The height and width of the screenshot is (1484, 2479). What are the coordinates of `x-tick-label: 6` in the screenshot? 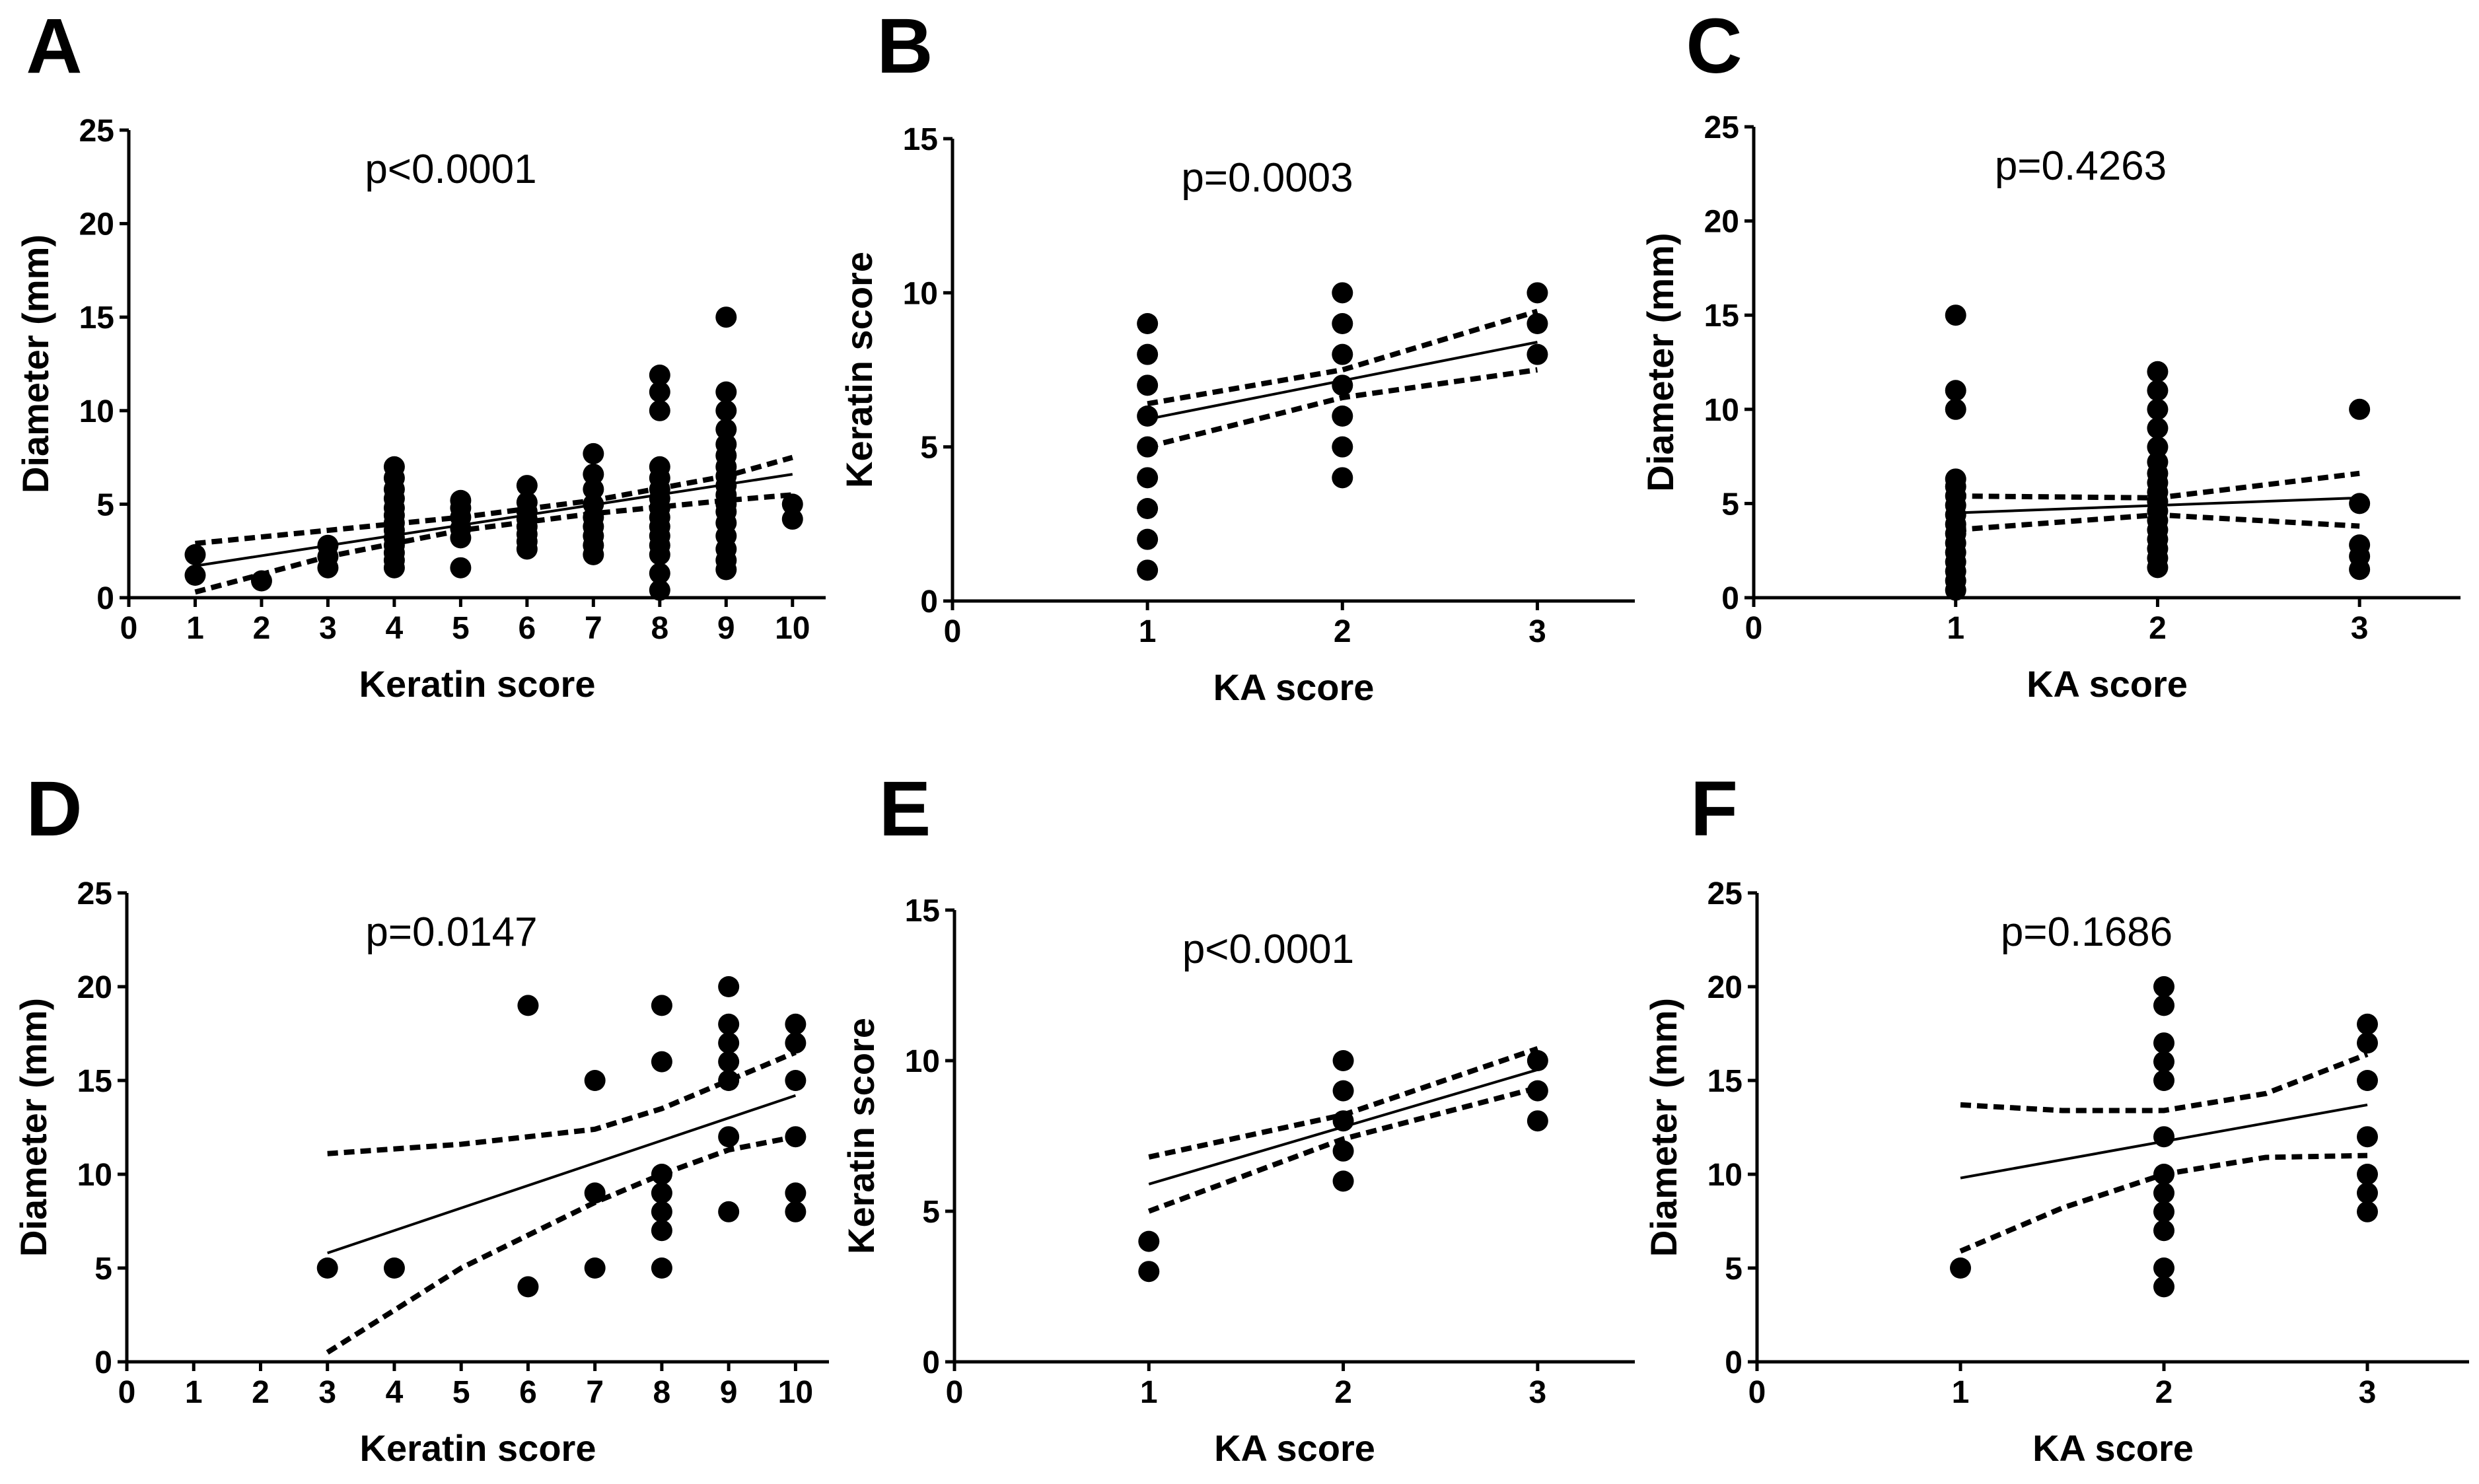 It's located at (528, 1392).